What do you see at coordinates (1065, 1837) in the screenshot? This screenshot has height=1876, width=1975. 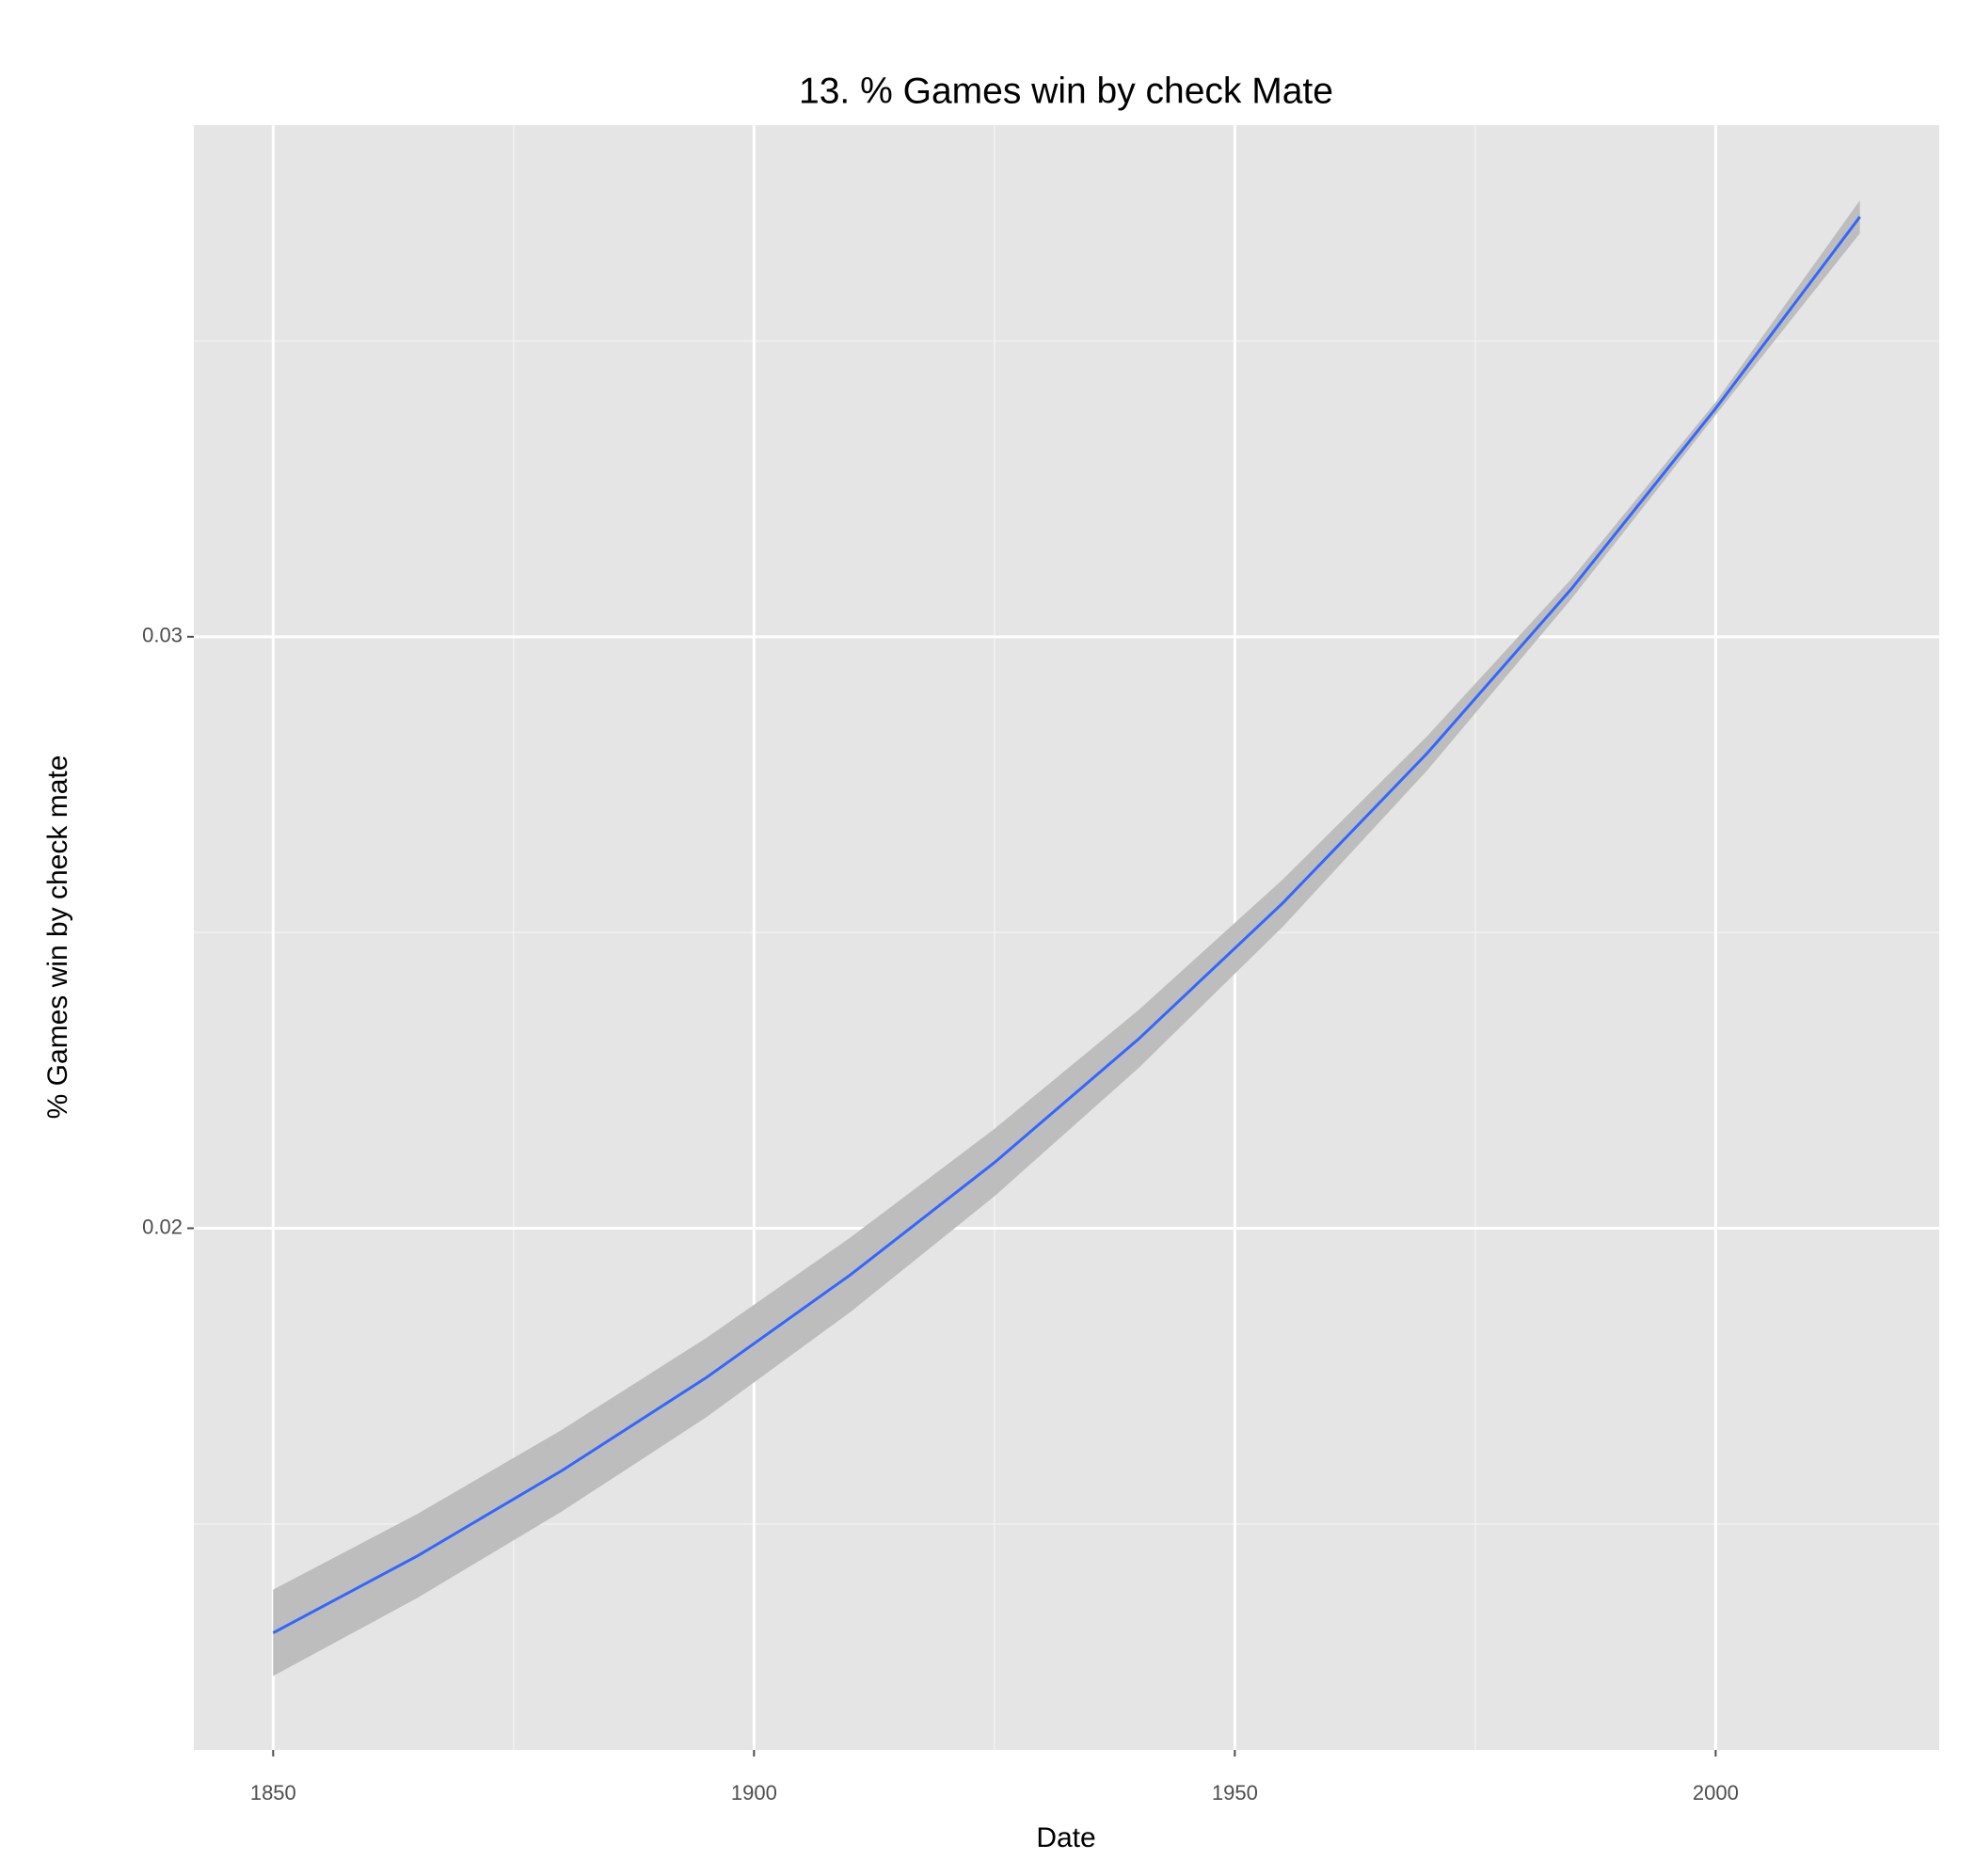 I see `x-axis-title: Date` at bounding box center [1065, 1837].